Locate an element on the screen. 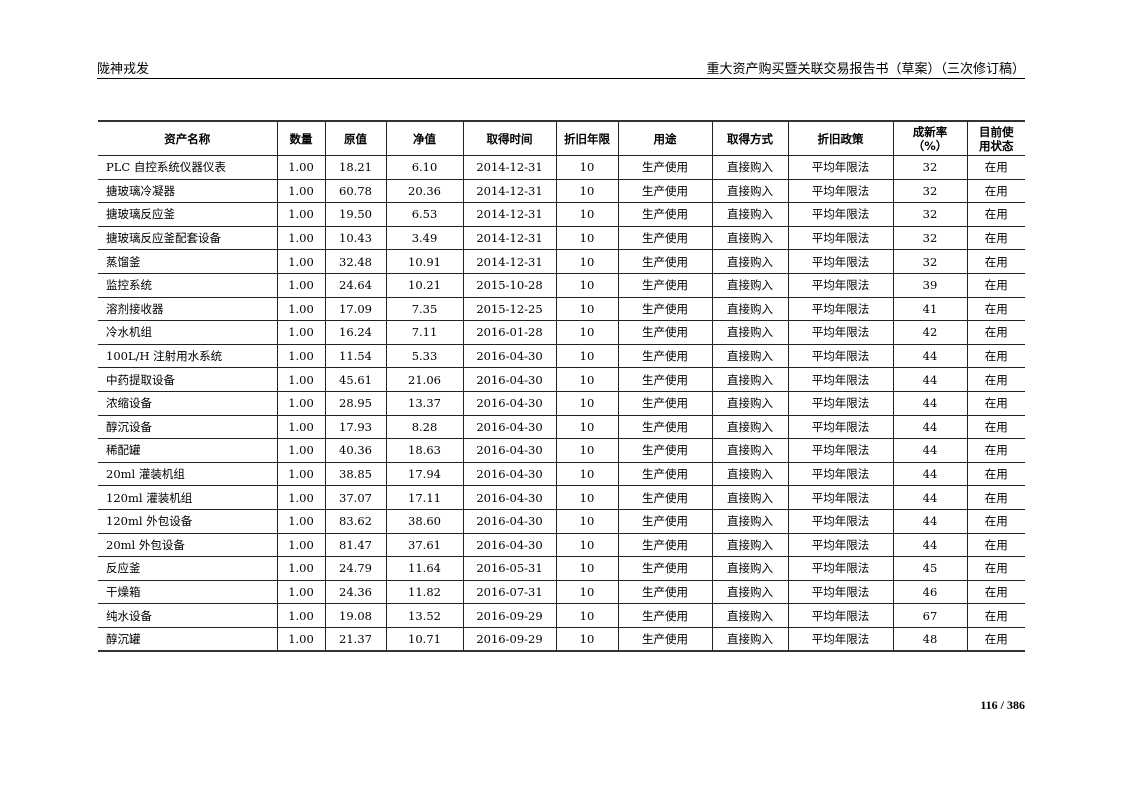 The height and width of the screenshot is (793, 1122). column-header-net-value: 净值 is located at coordinates (424, 138).